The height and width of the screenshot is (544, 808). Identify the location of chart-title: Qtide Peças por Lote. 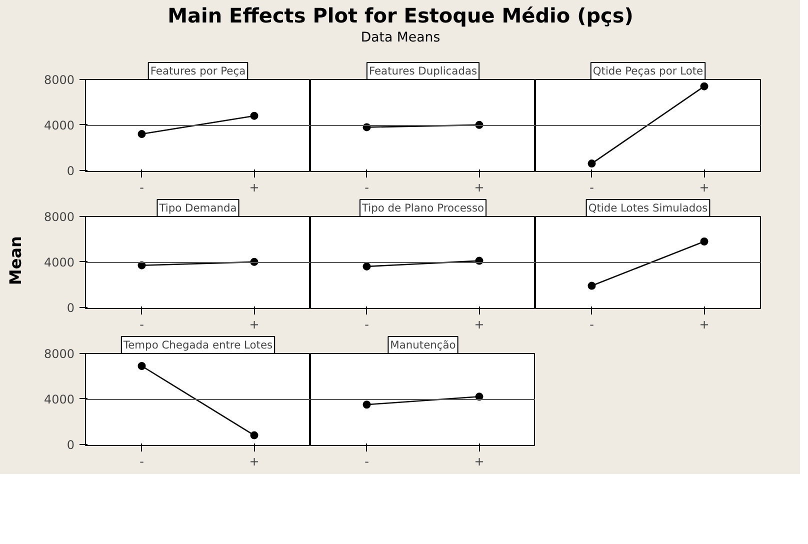
(648, 71).